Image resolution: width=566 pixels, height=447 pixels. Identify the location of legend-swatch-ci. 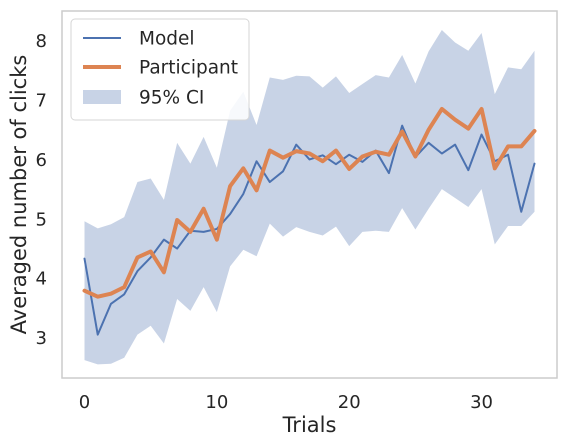
(102, 97).